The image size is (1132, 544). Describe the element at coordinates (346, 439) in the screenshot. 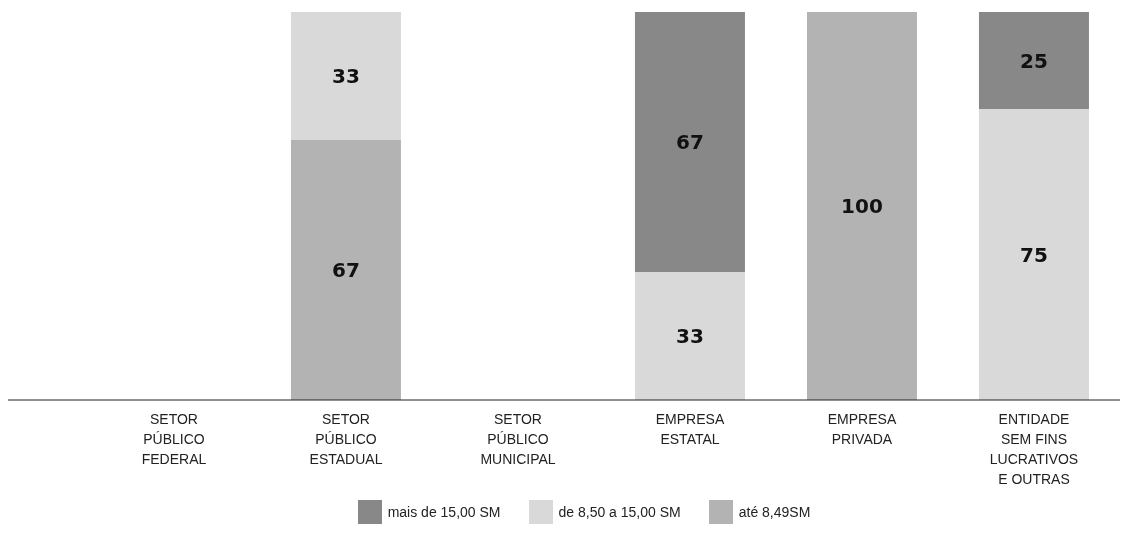

I see `x-tick-label: SETOR PÚBLICO ESTADUAL` at that location.